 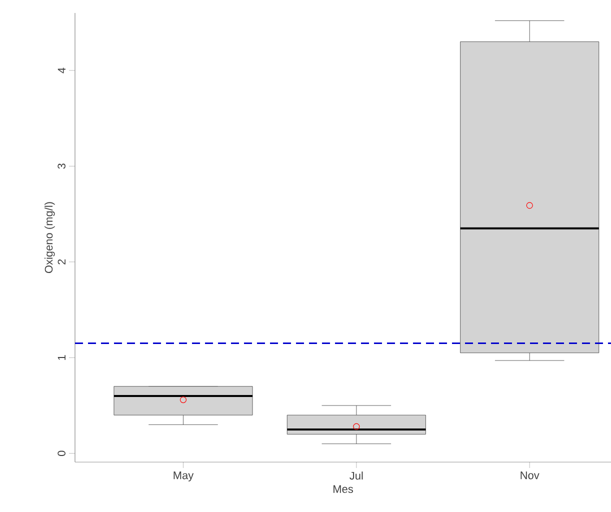 I want to click on y-tick-label: 1, so click(x=62, y=357).